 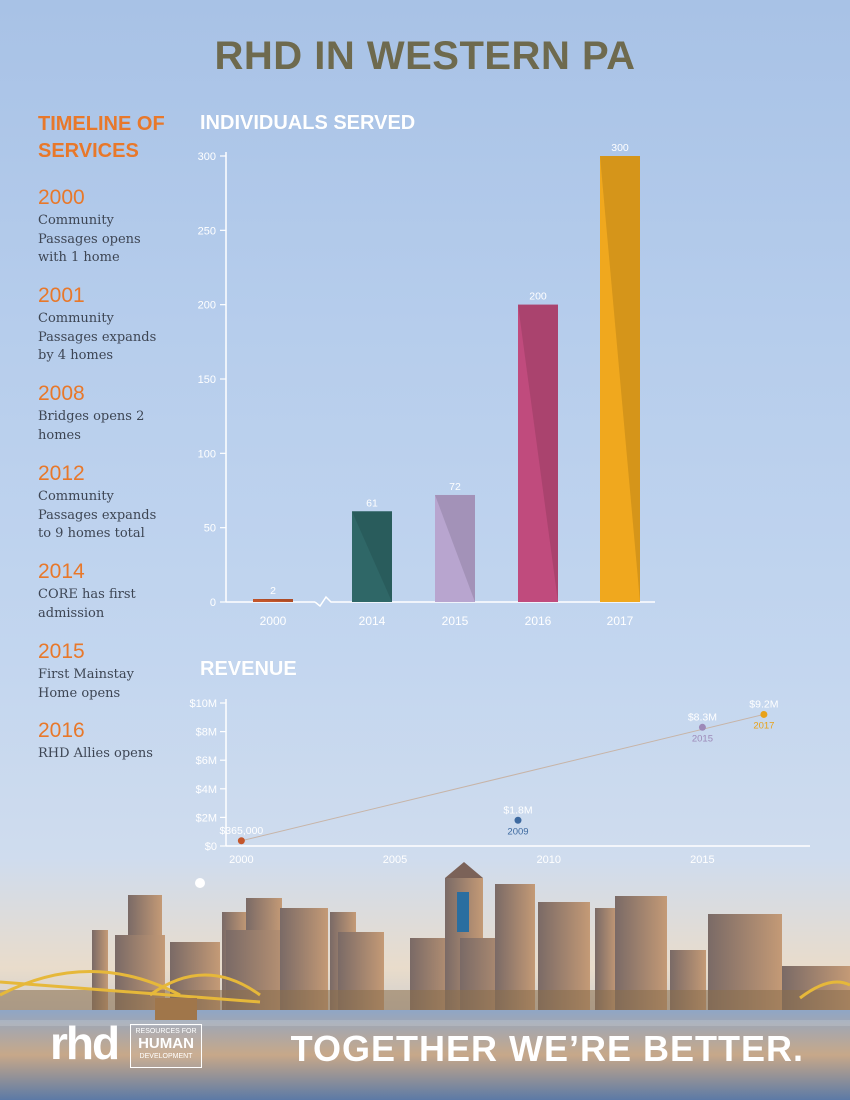 I want to click on bar-chart-title: INDIVIDUALS SERVED, so click(x=308, y=123).